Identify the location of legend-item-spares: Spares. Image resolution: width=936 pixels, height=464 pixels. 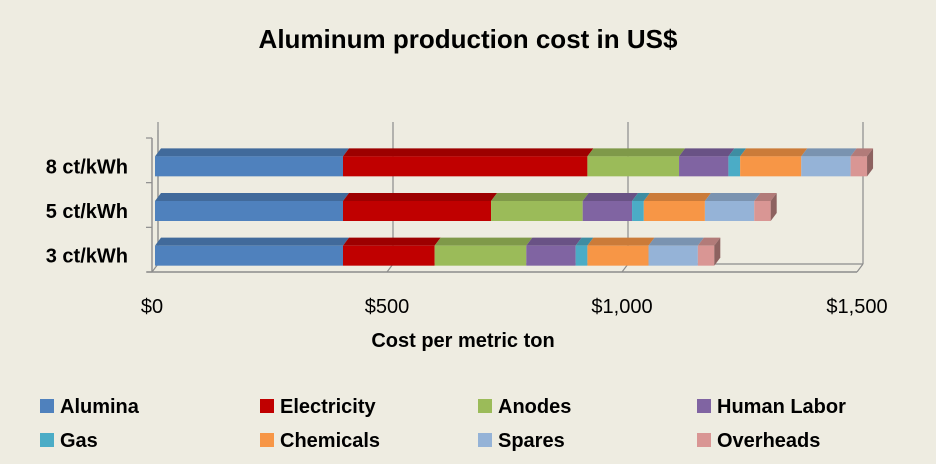
(521, 441).